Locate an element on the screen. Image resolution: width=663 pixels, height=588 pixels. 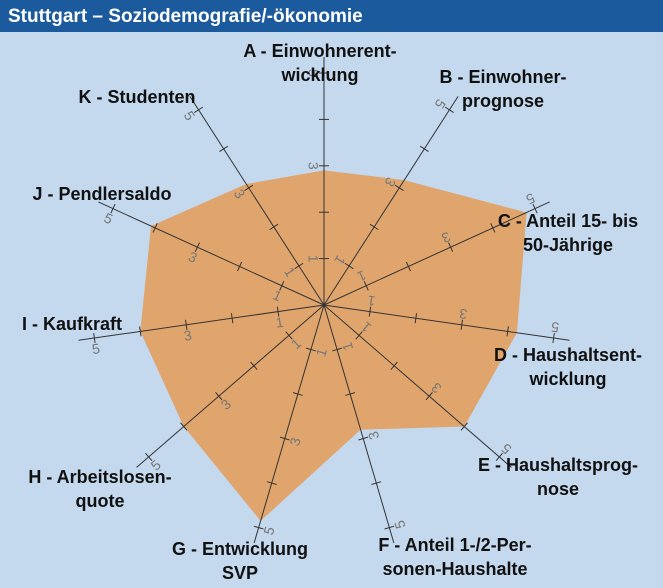
axis-label: F - Anteil 1-/2-Per-sonen-Haushalte is located at coordinates (454, 557).